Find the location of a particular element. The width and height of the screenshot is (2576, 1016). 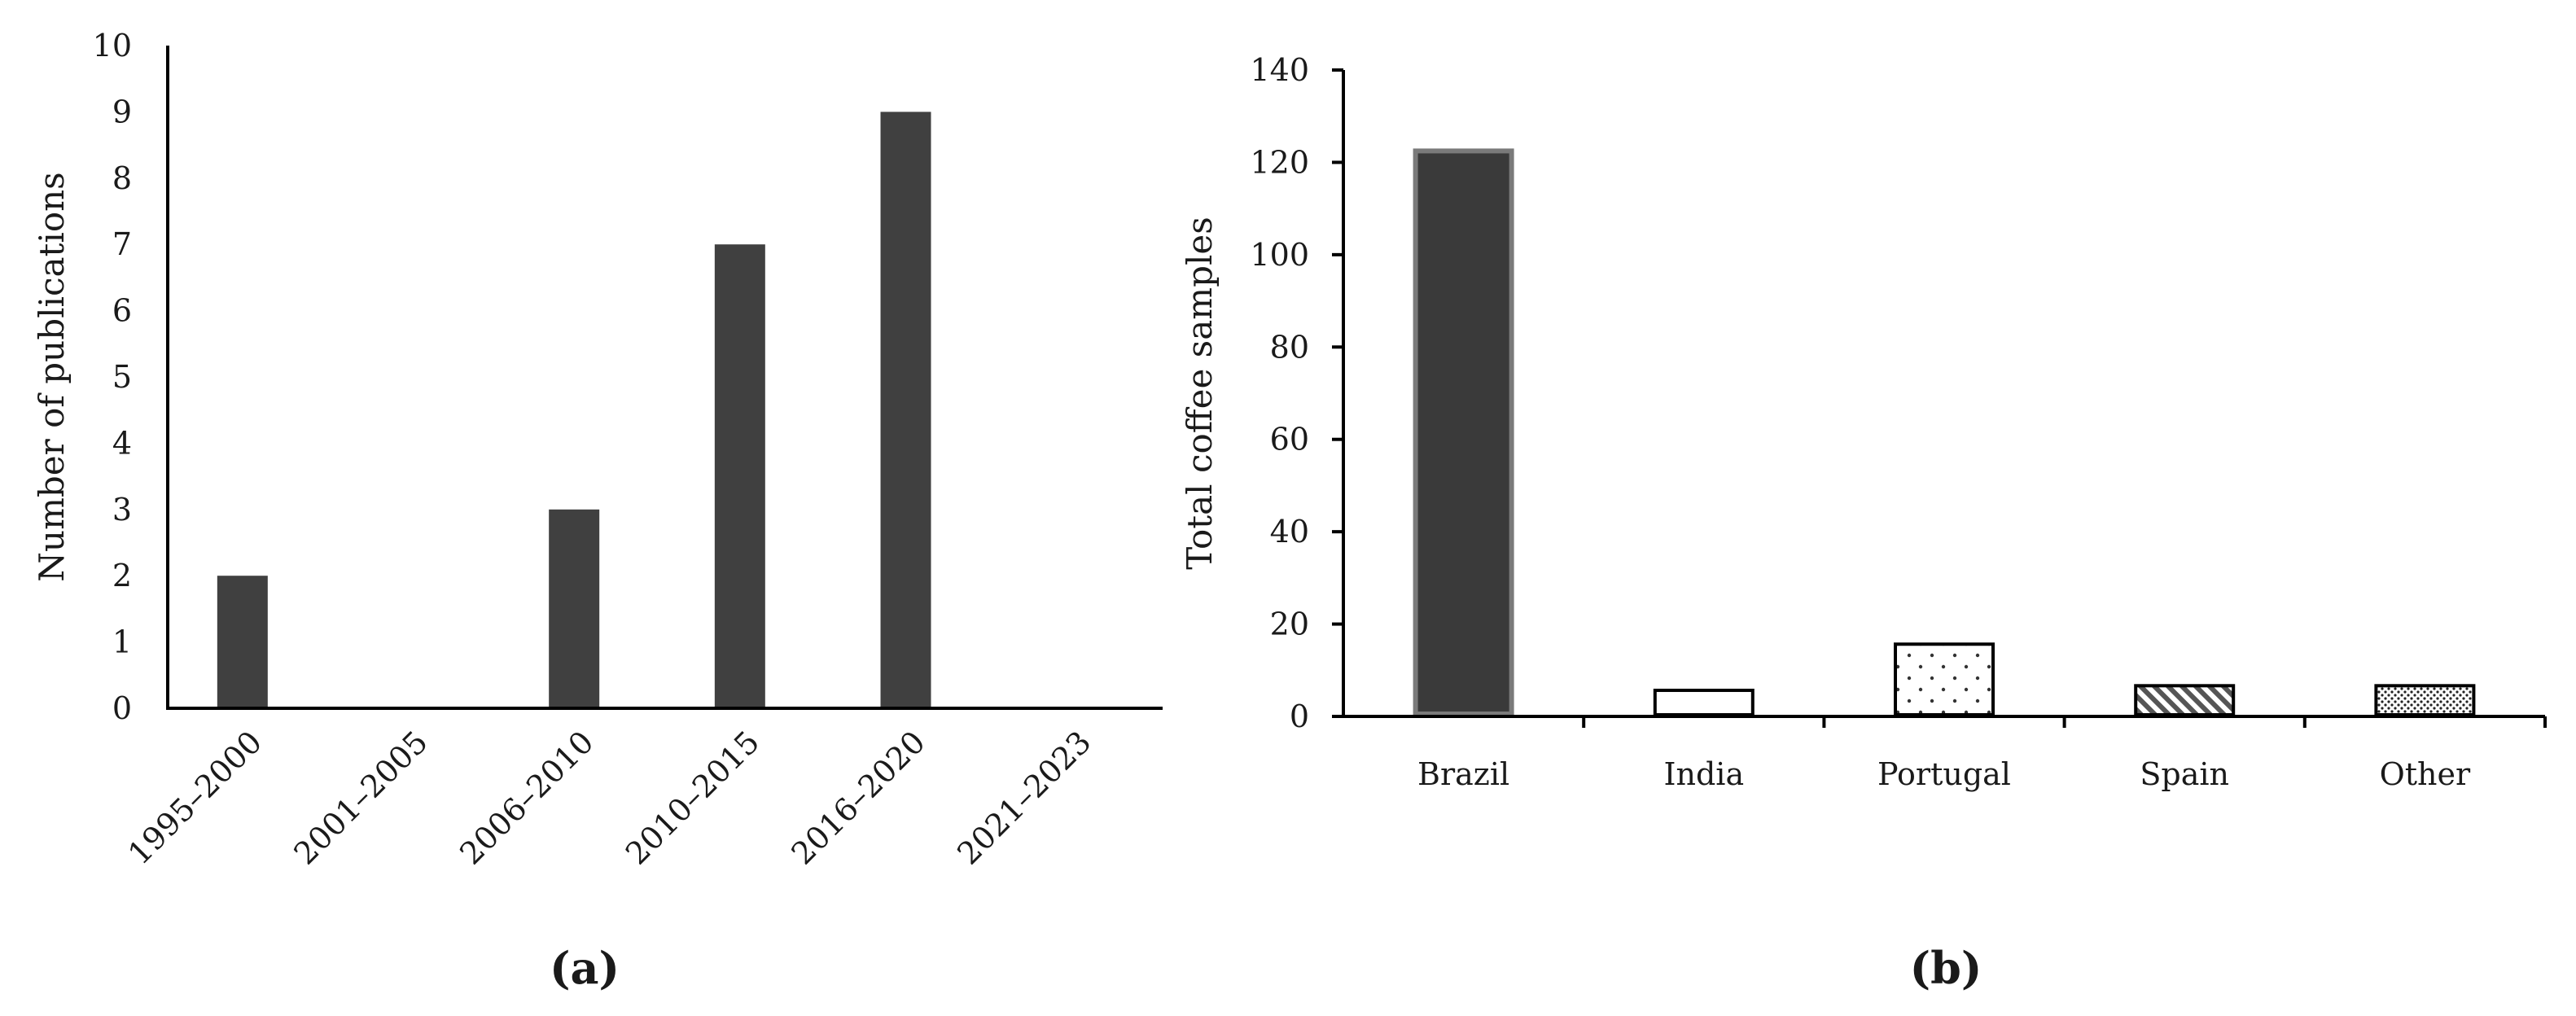

chart-a-y-tick-label: 9 is located at coordinates (122, 111).